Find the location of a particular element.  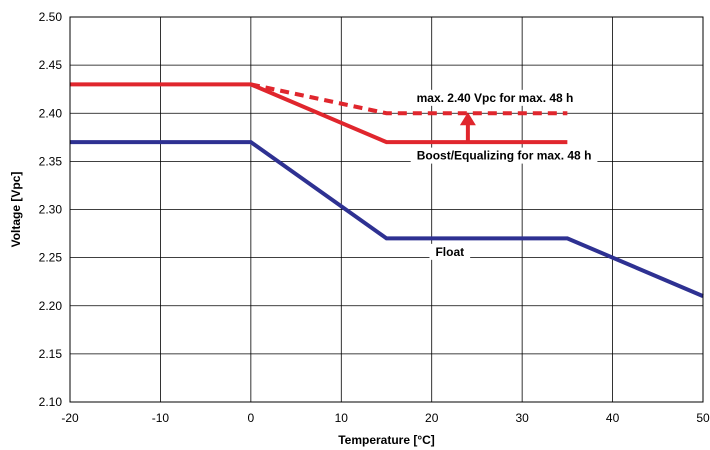

annotation-label: Boost/Equalizing for max. 48 h is located at coordinates (504, 156).